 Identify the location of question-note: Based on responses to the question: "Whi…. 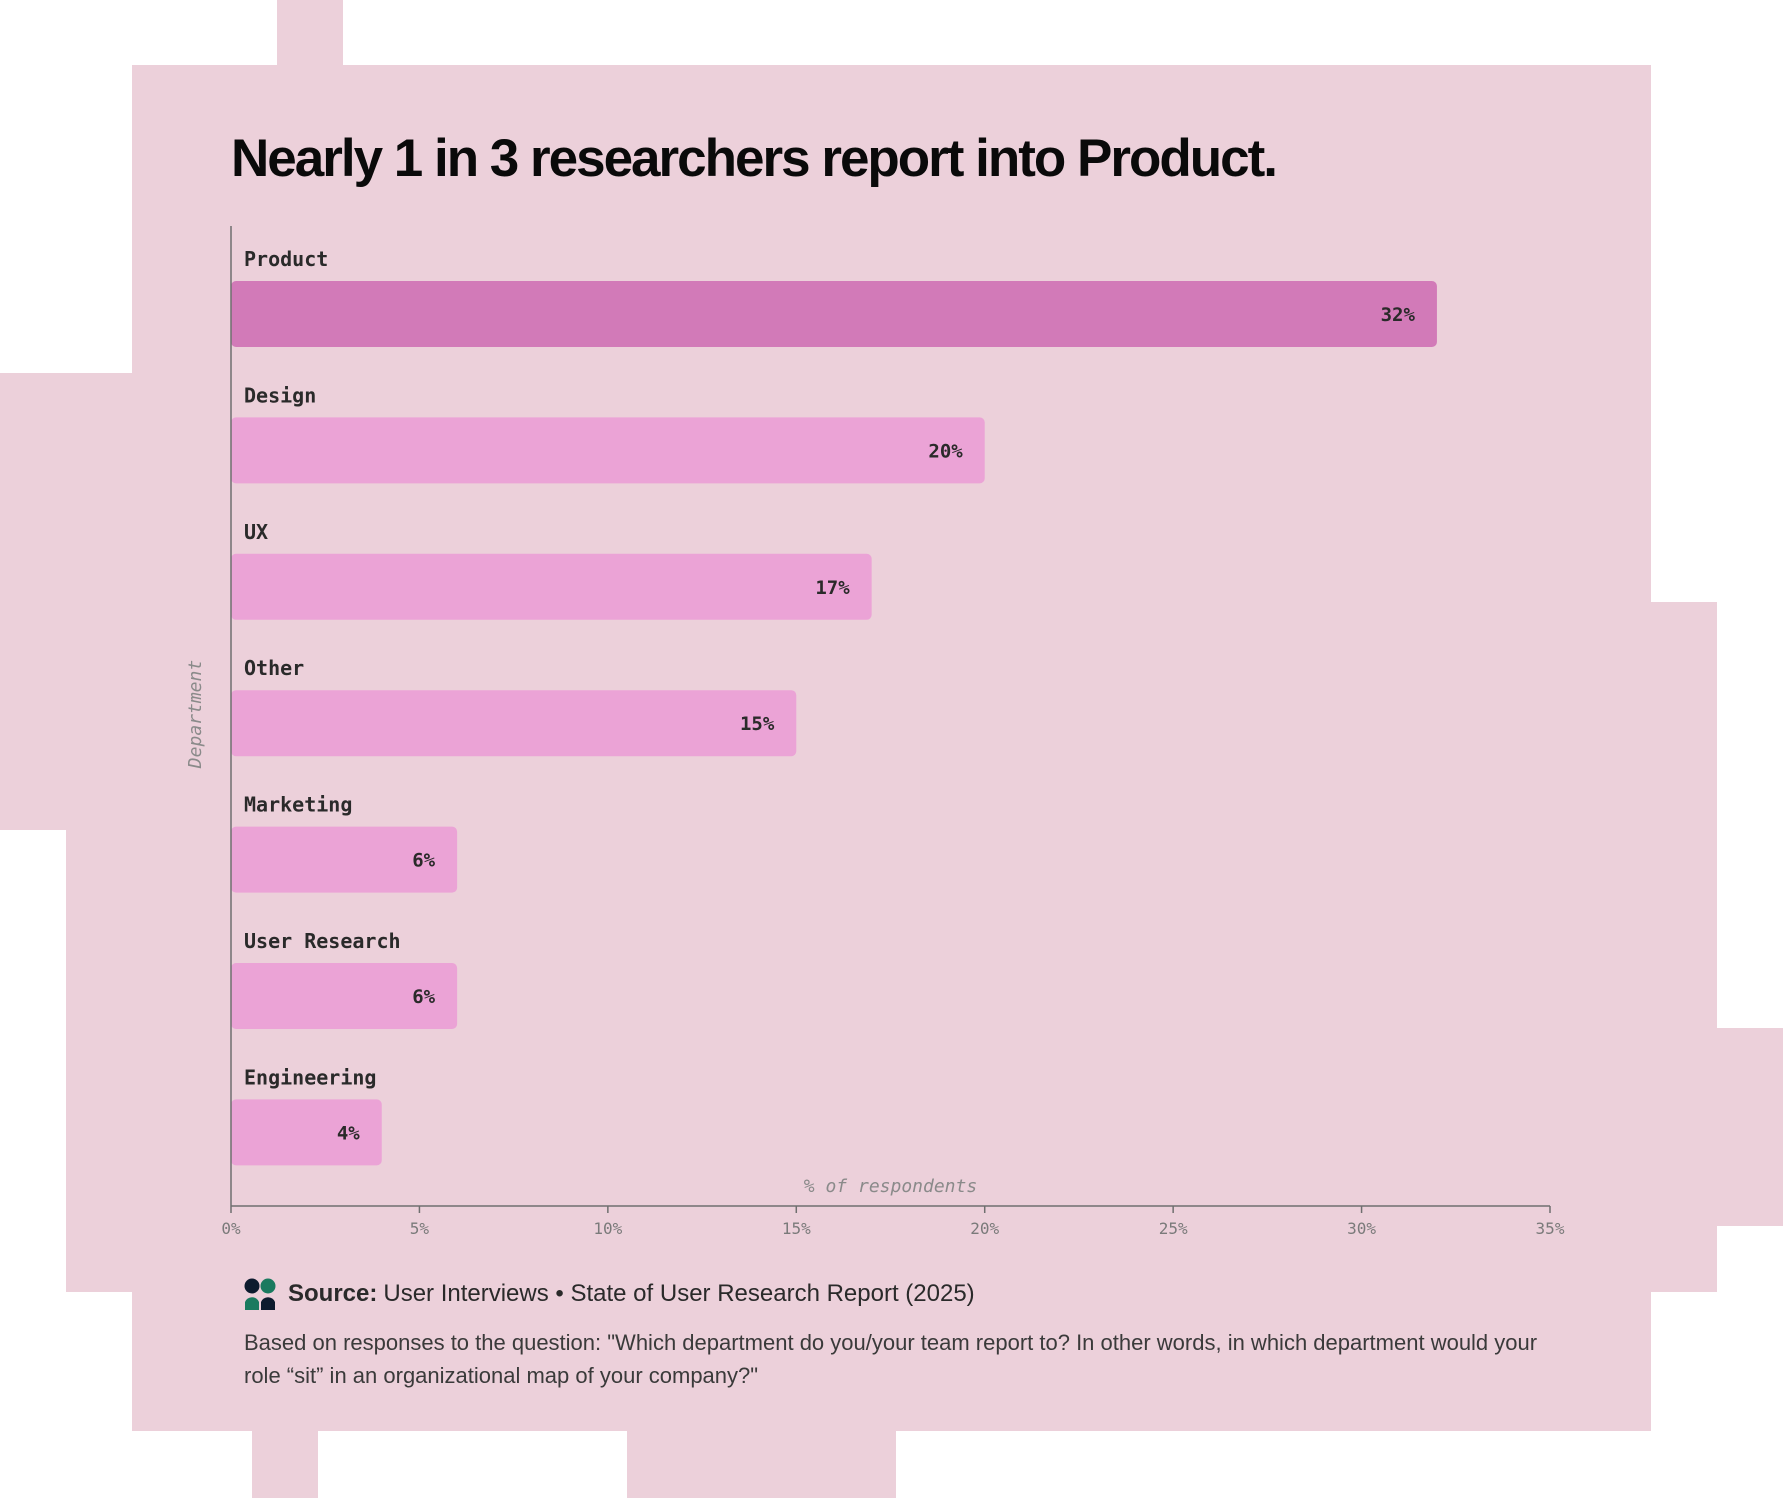
(891, 1359).